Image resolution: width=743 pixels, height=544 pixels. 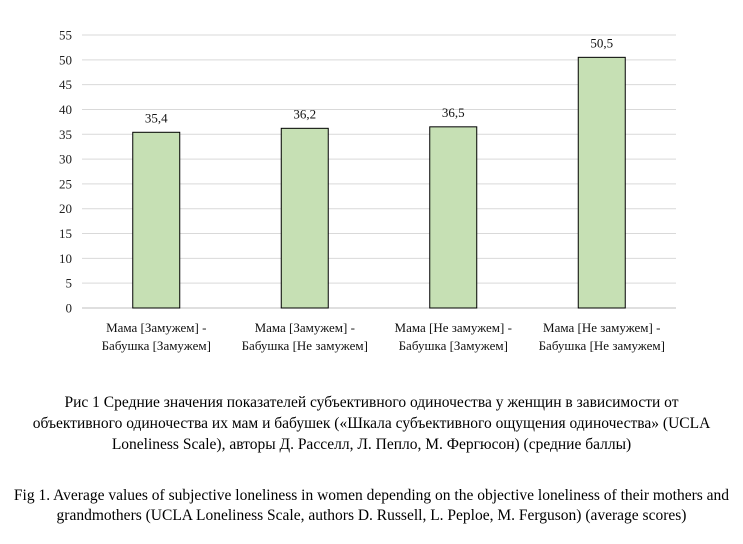 What do you see at coordinates (69, 308) in the screenshot?
I see `y-tick-label: 0` at bounding box center [69, 308].